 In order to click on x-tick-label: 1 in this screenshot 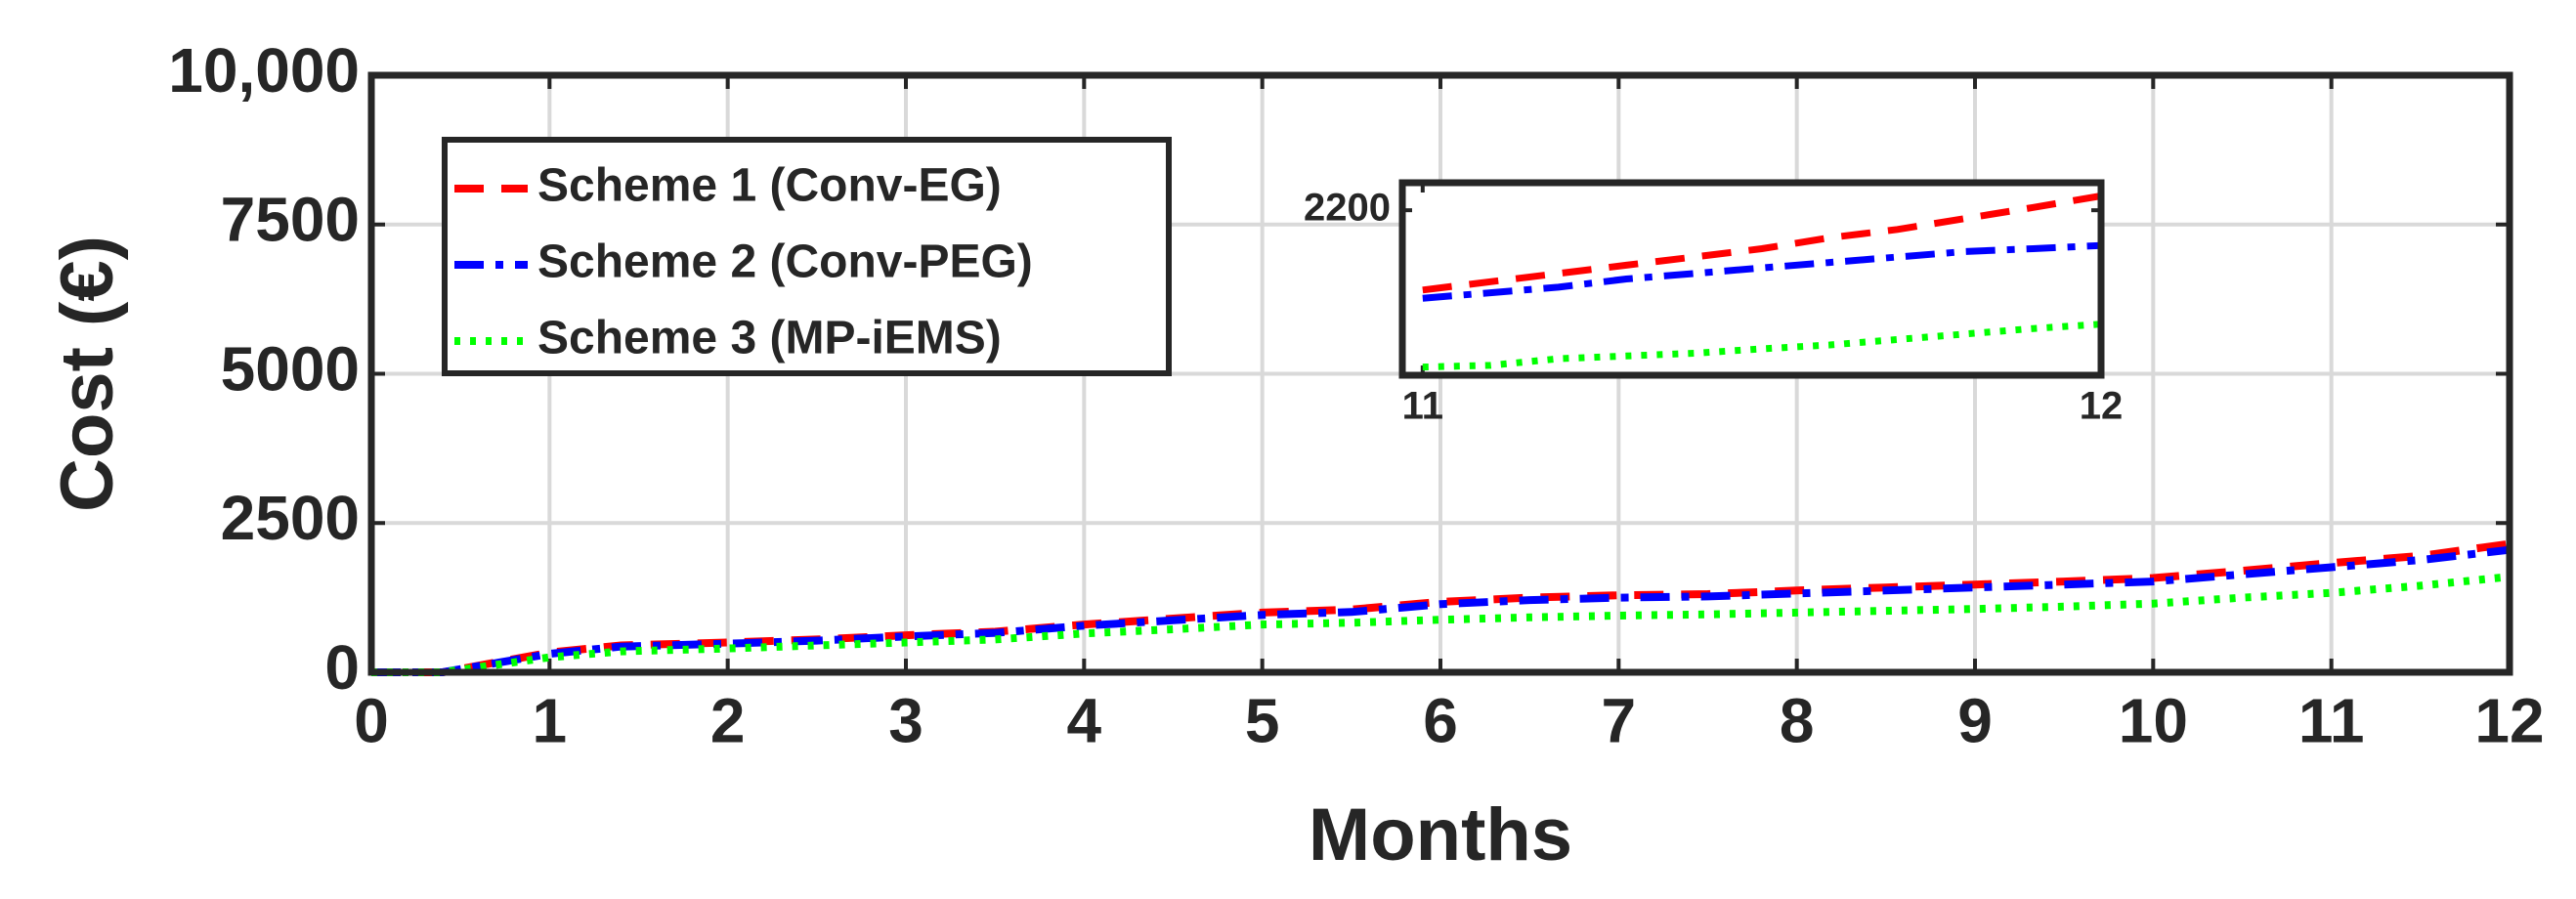, I will do `click(550, 720)`.